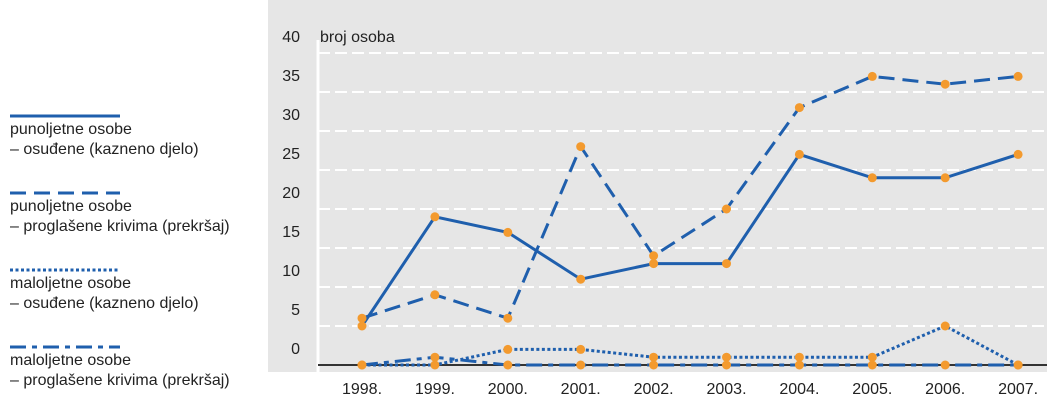  Describe the element at coordinates (581, 389) in the screenshot. I see `x-tick-label: 2001.` at that location.